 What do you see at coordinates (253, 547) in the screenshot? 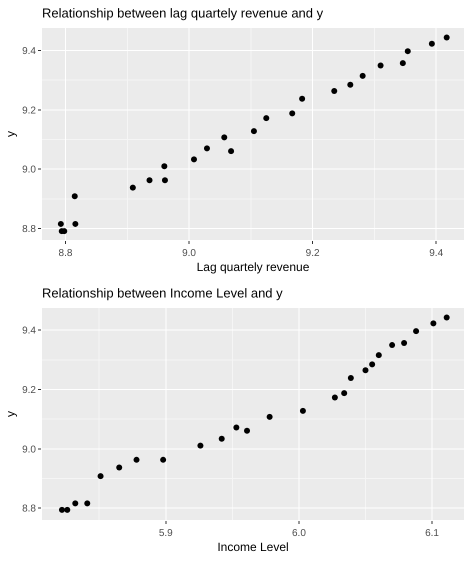
I see `x-axis-title: Income Level` at bounding box center [253, 547].